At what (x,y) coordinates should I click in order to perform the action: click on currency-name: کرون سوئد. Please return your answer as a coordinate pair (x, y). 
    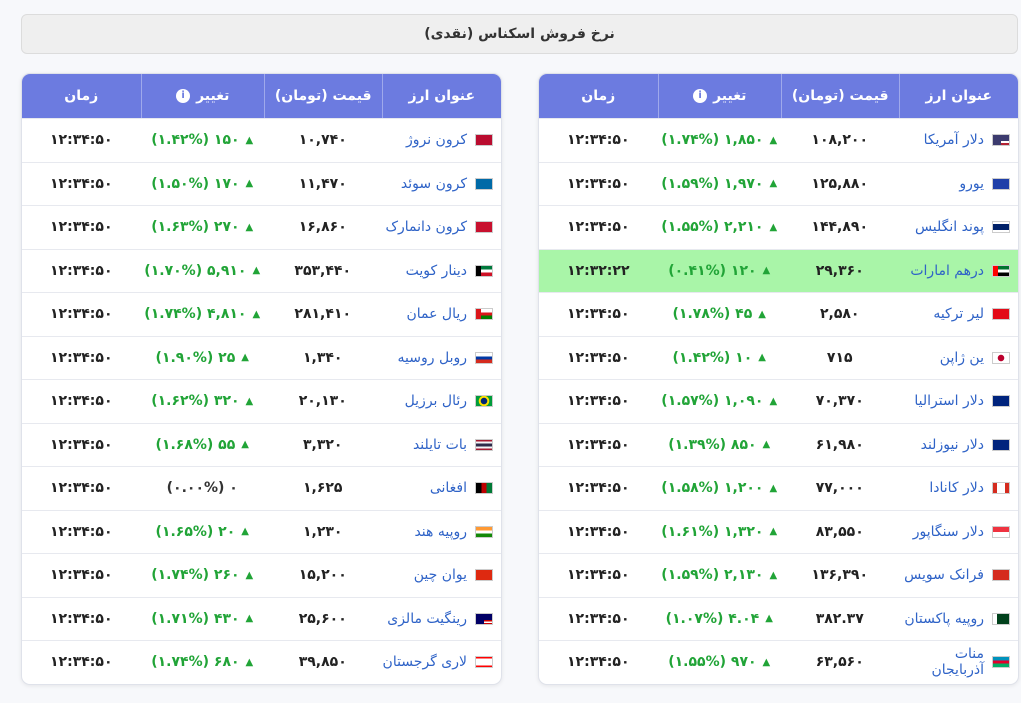
    Looking at the image, I should click on (433, 183).